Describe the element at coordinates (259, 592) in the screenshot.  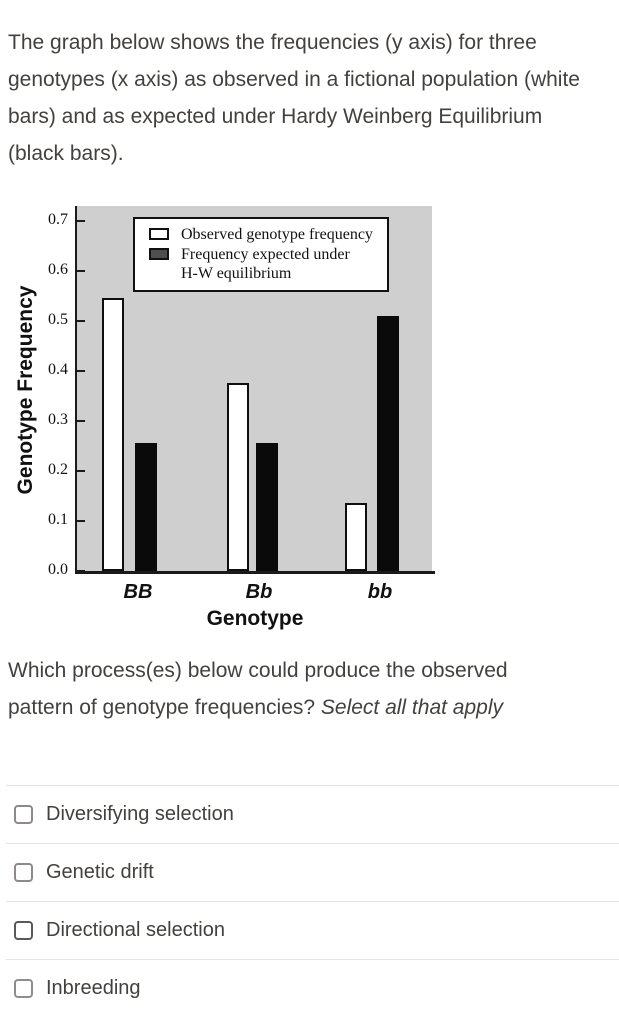
I see `x-category-label: Bb` at that location.